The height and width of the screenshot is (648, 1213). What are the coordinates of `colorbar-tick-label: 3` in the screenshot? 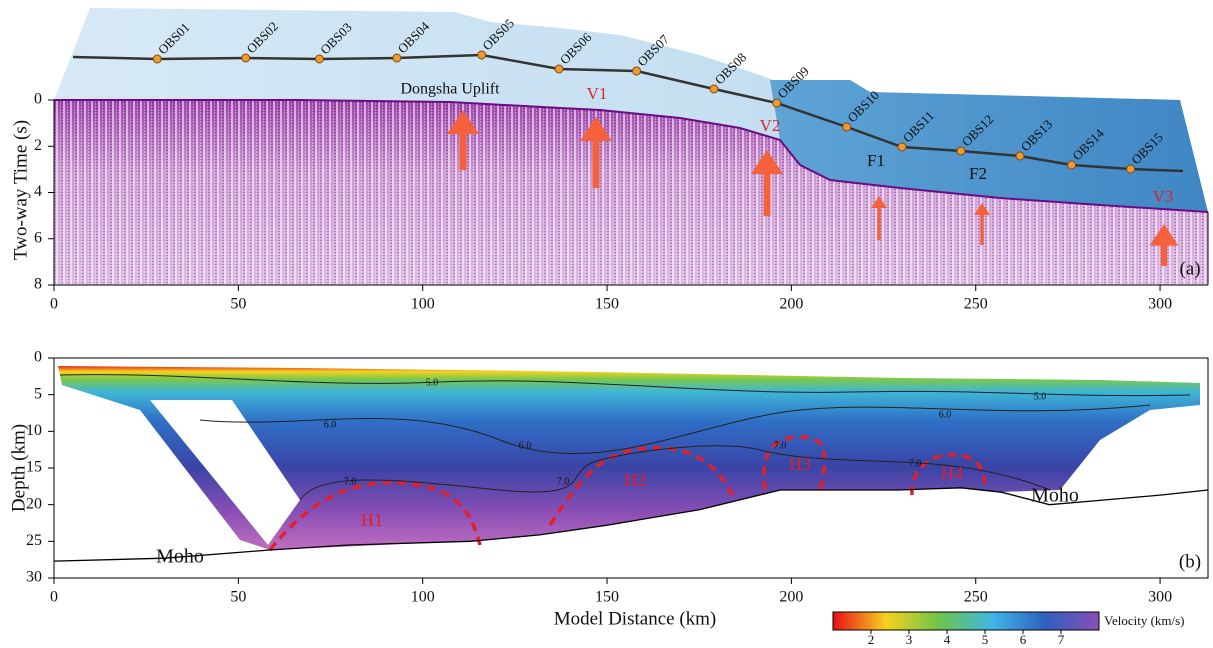 It's located at (909, 639).